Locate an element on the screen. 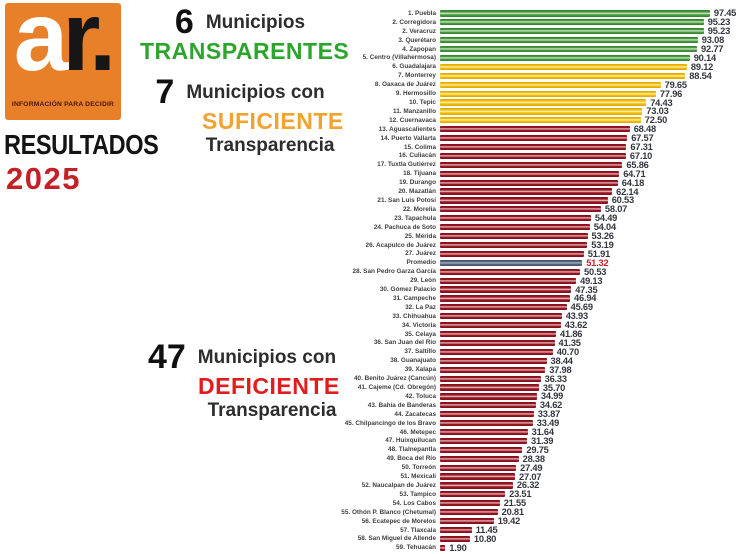  chart-row: 38. Guanajuato 38.44 is located at coordinates (535, 361).